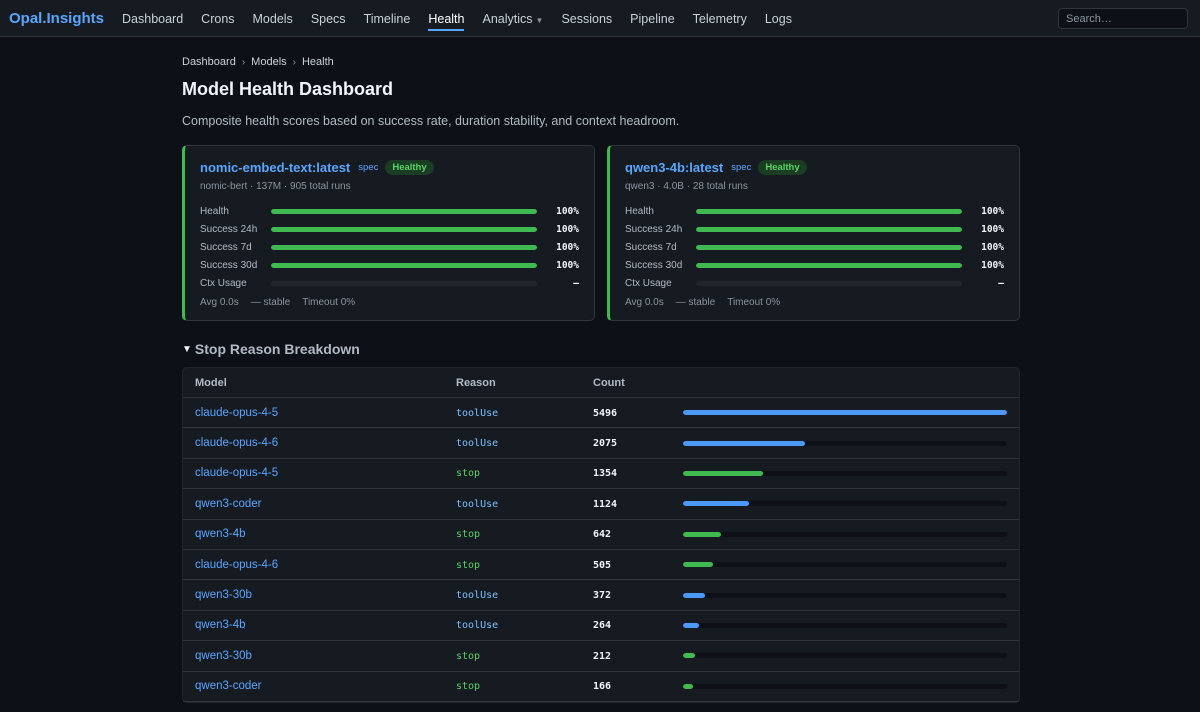 This screenshot has width=1200, height=712. I want to click on metric-value: —, so click(1001, 283).